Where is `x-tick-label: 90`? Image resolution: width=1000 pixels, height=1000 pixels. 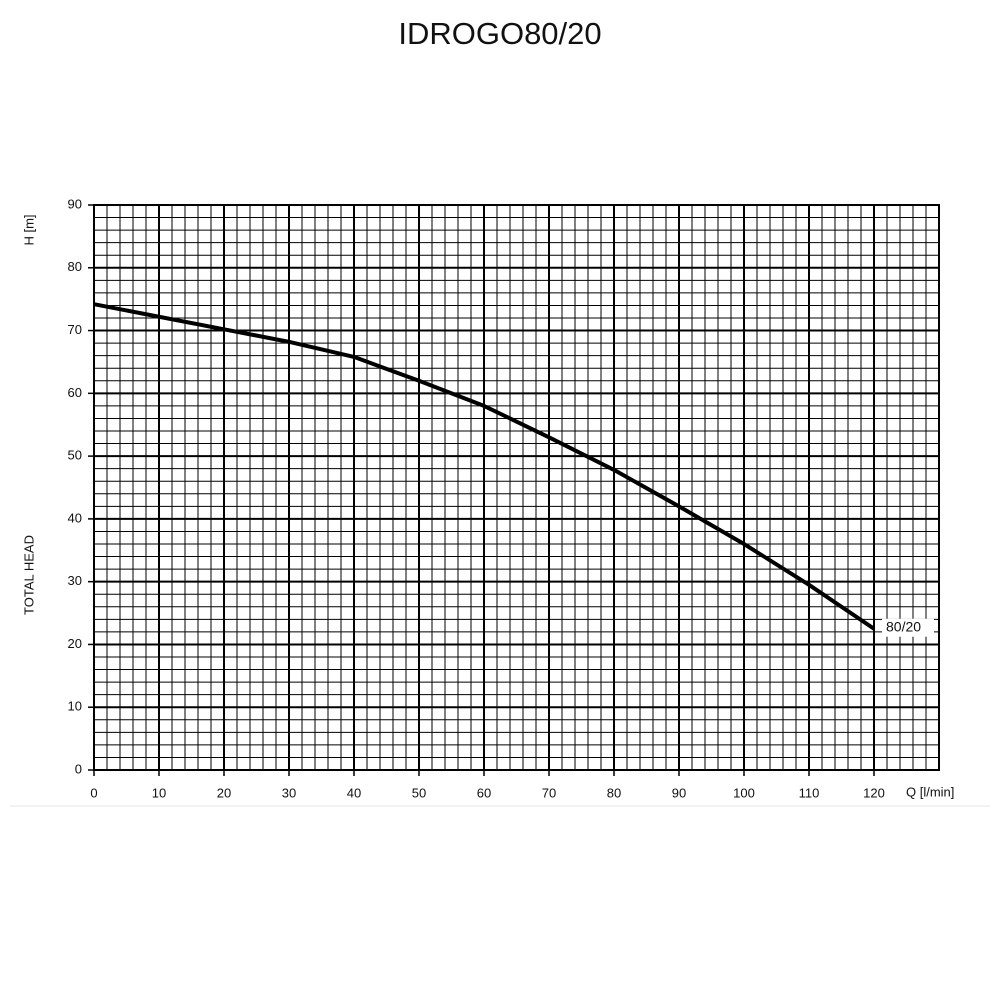 x-tick-label: 90 is located at coordinates (679, 792).